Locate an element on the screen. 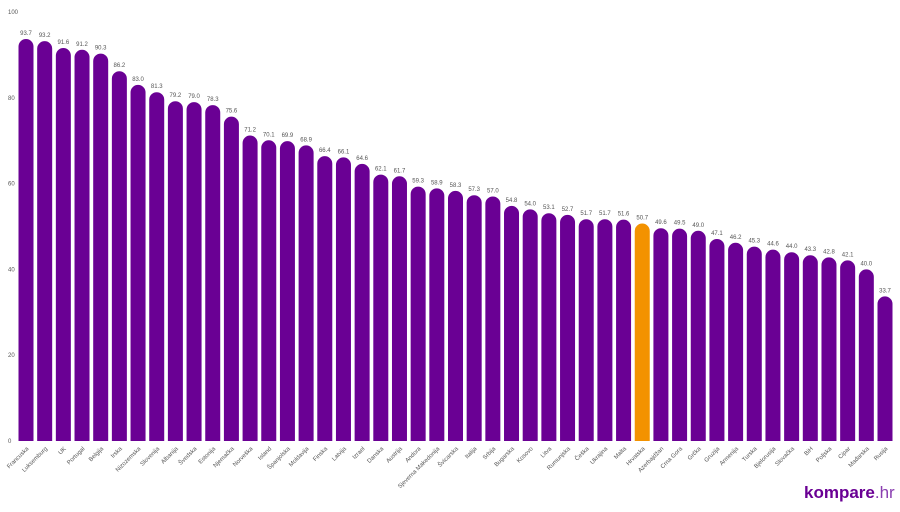 This screenshot has height=512, width=900. value-label: 66.1 is located at coordinates (344, 152).